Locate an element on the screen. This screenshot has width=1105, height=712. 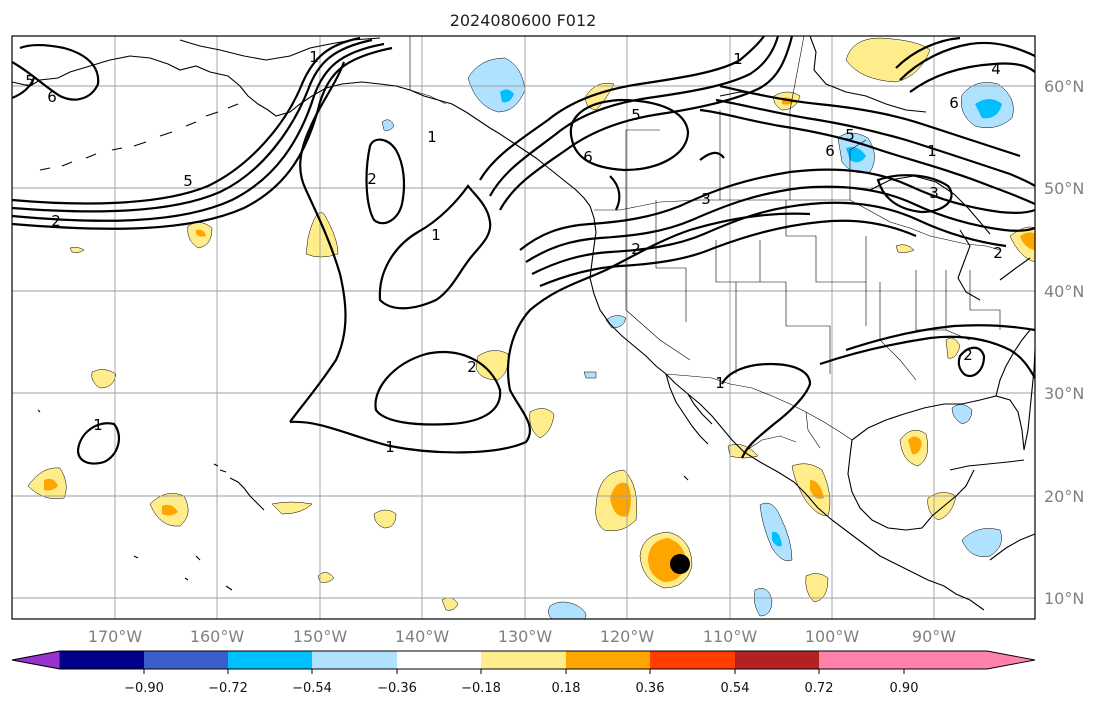
positive-area-hawaii-east is located at coordinates (292, 508).